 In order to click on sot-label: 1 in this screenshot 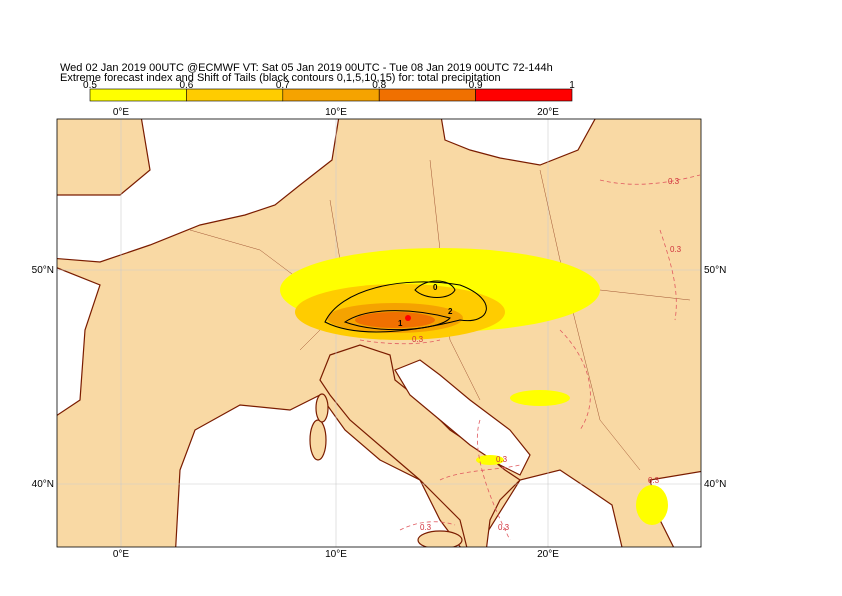, I will do `click(400, 323)`.